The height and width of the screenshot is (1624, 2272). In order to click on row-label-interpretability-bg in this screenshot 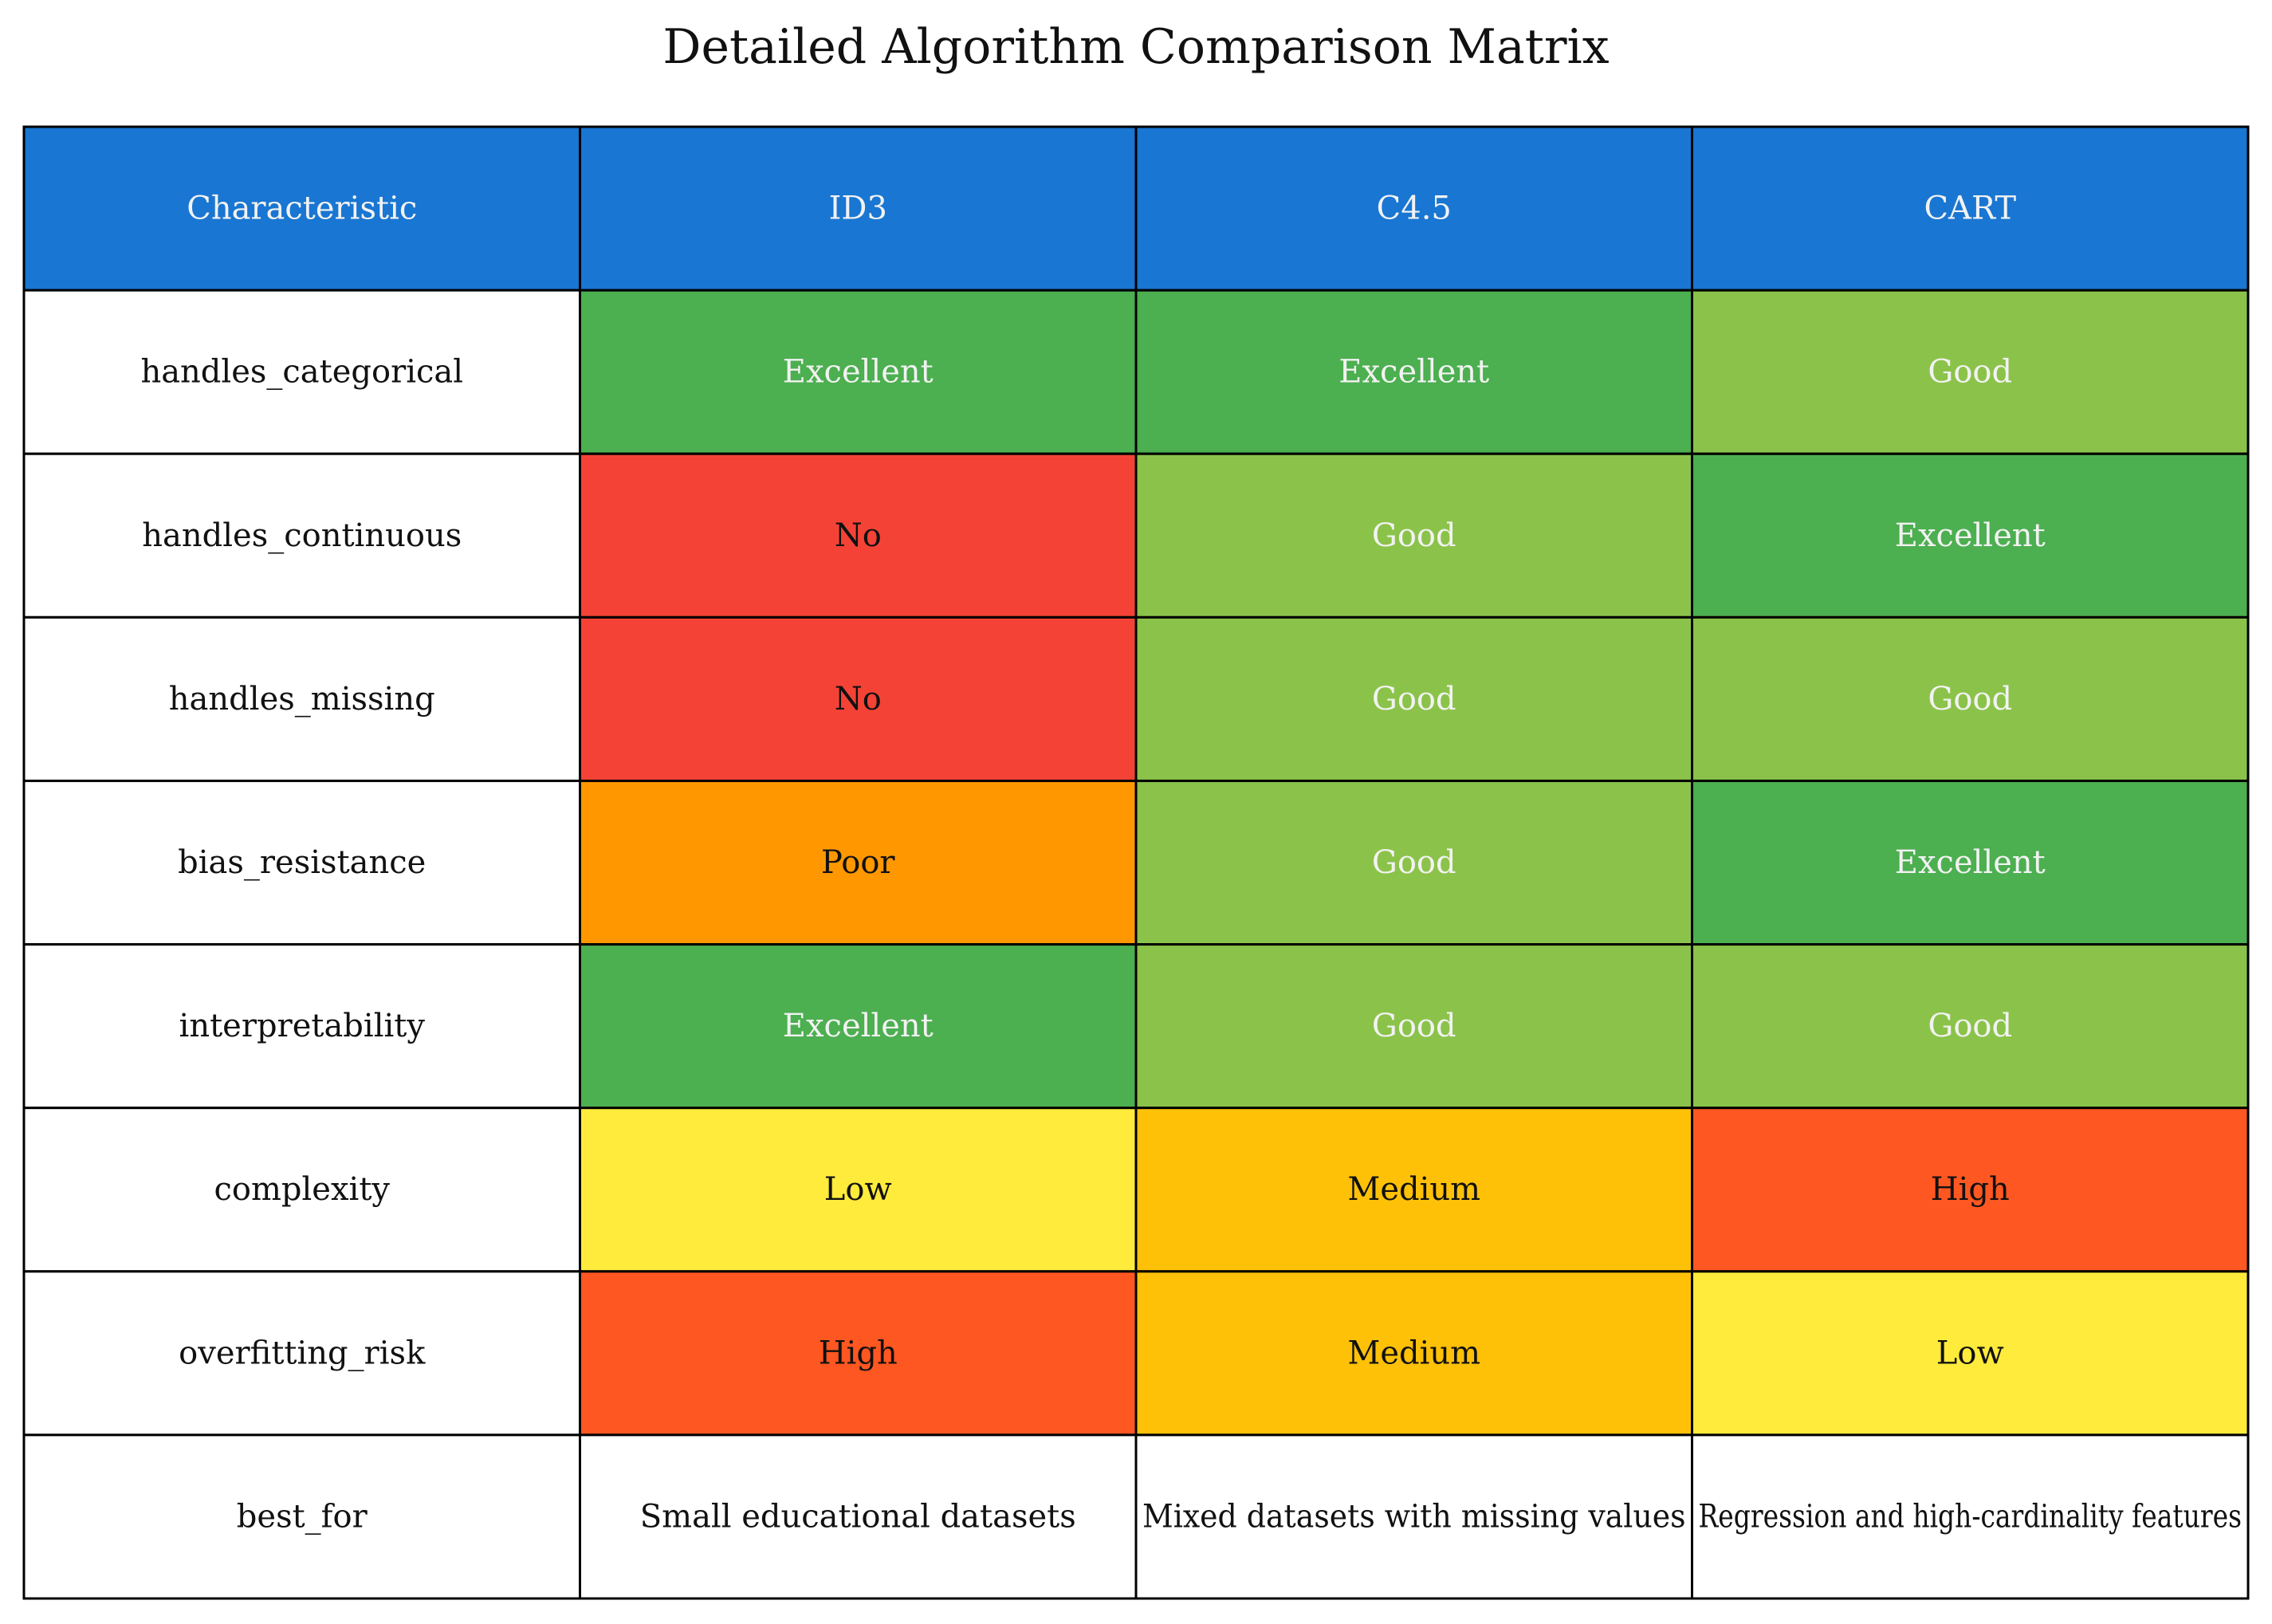, I will do `click(301, 1027)`.